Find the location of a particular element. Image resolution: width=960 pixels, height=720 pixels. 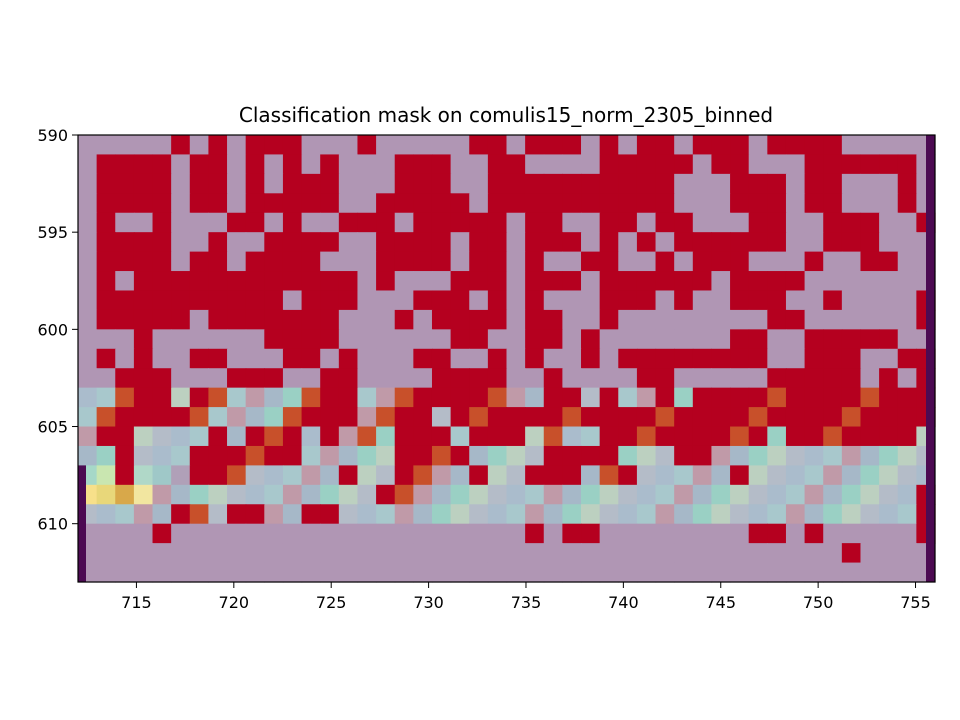

y-axis: 590 595 600 605 610 is located at coordinates (57, 330).